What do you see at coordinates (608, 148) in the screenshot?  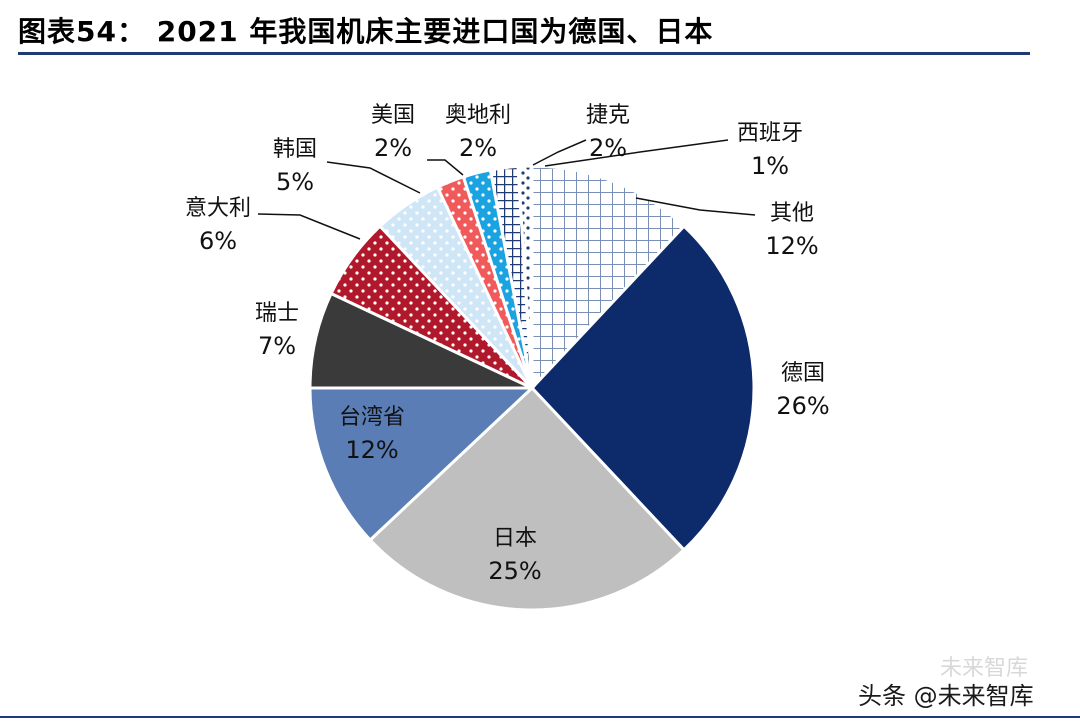 I see `slice-pct-label-slice-9: 2%` at bounding box center [608, 148].